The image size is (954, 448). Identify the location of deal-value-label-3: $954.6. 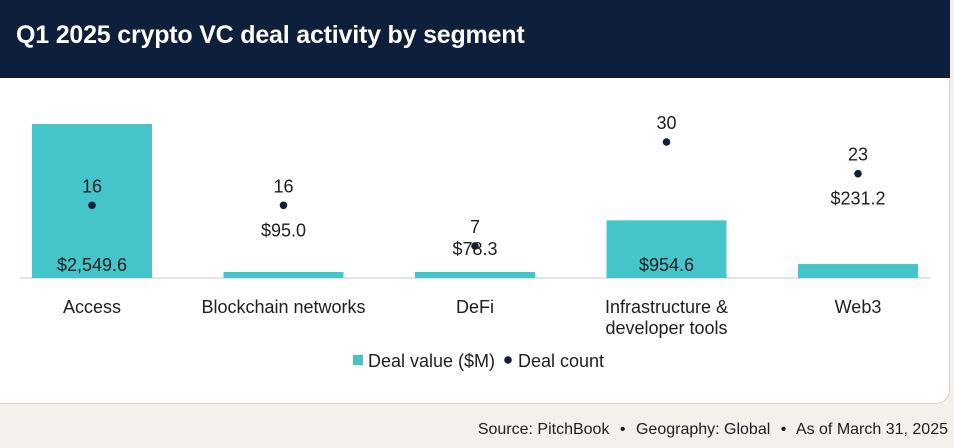
(666, 265).